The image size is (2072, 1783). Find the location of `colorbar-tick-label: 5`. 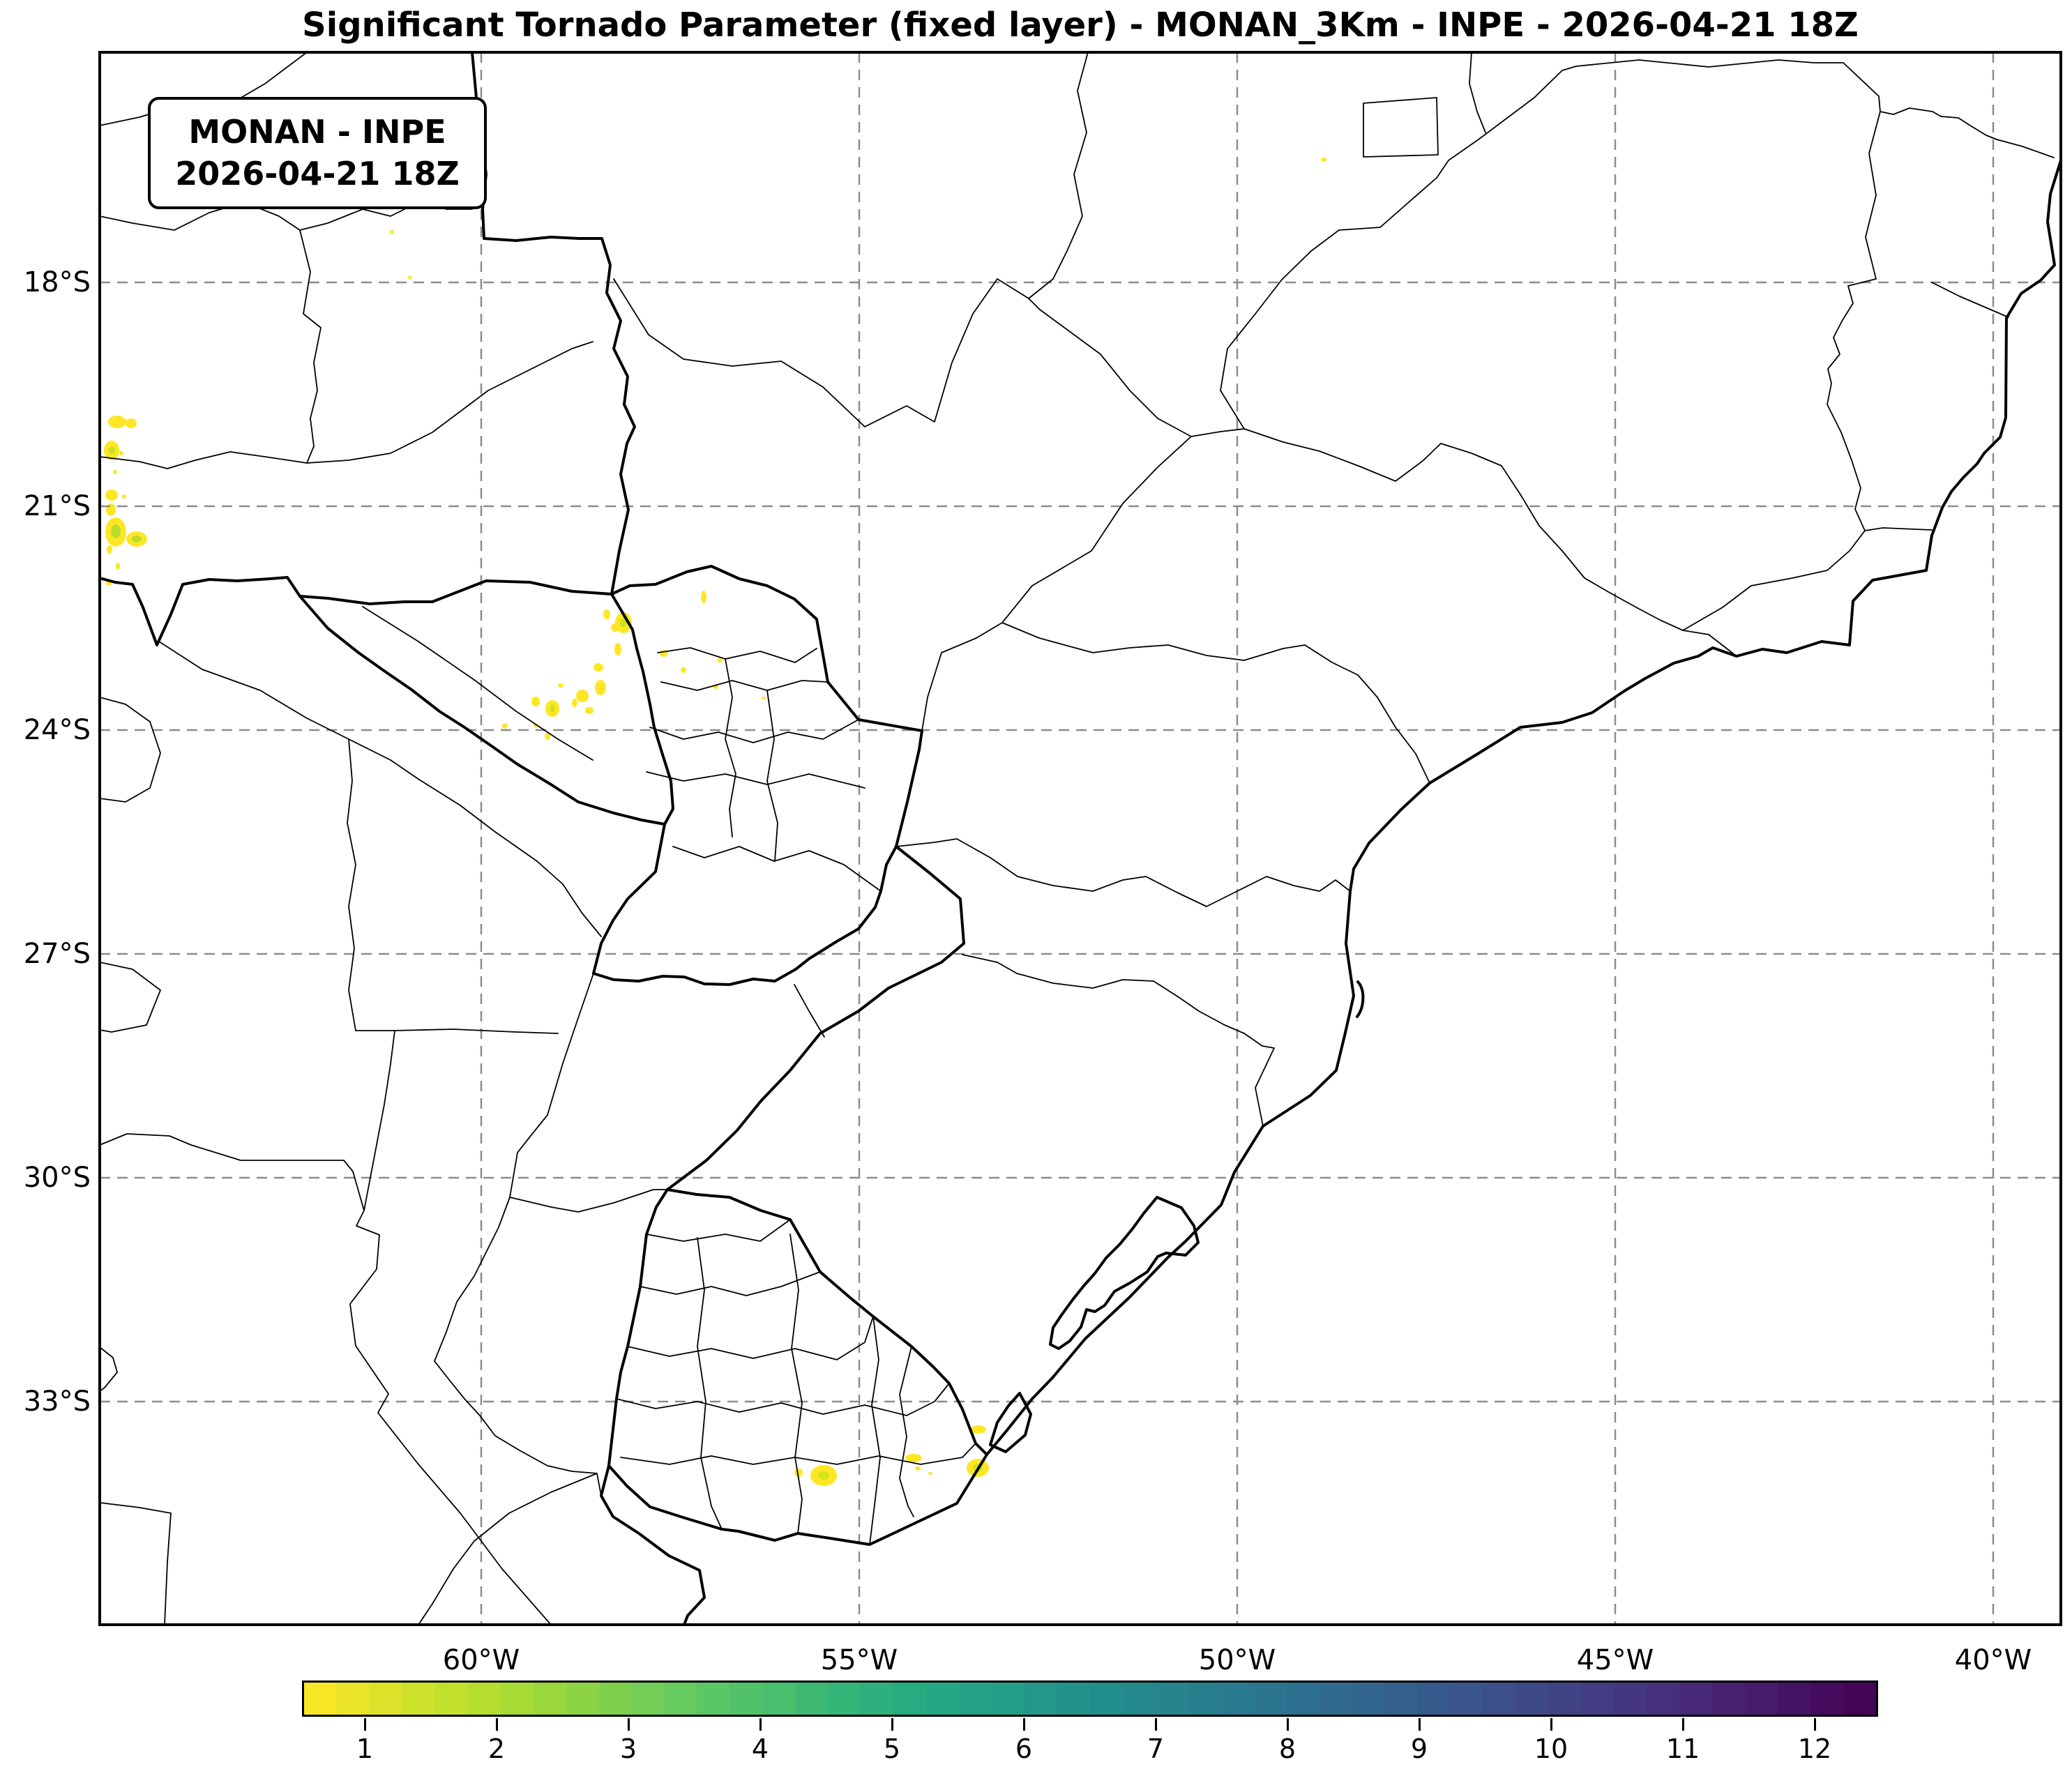

colorbar-tick-label: 5 is located at coordinates (892, 1748).